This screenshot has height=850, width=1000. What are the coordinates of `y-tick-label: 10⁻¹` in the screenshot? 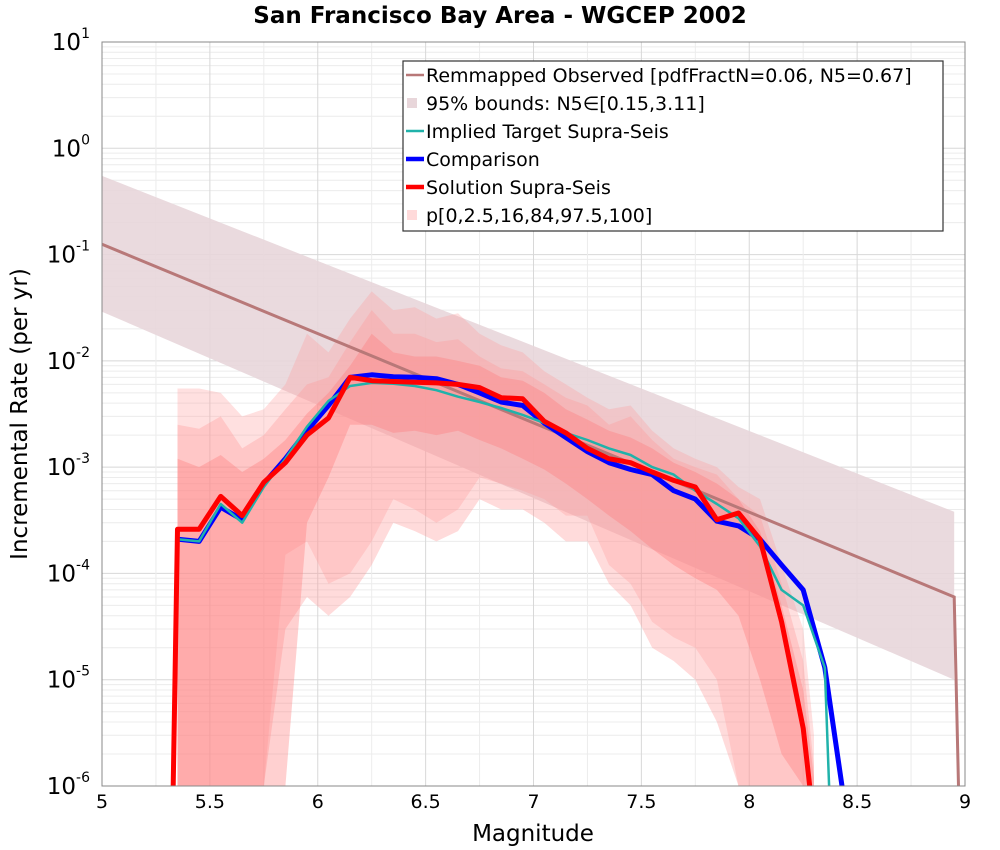 It's located at (68, 254).